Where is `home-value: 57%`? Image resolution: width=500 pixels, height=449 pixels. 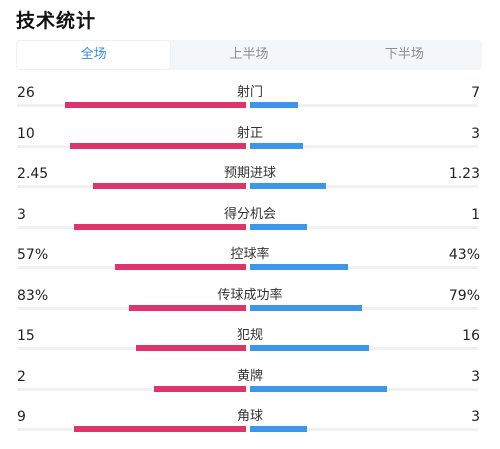
home-value: 57% is located at coordinates (33, 255).